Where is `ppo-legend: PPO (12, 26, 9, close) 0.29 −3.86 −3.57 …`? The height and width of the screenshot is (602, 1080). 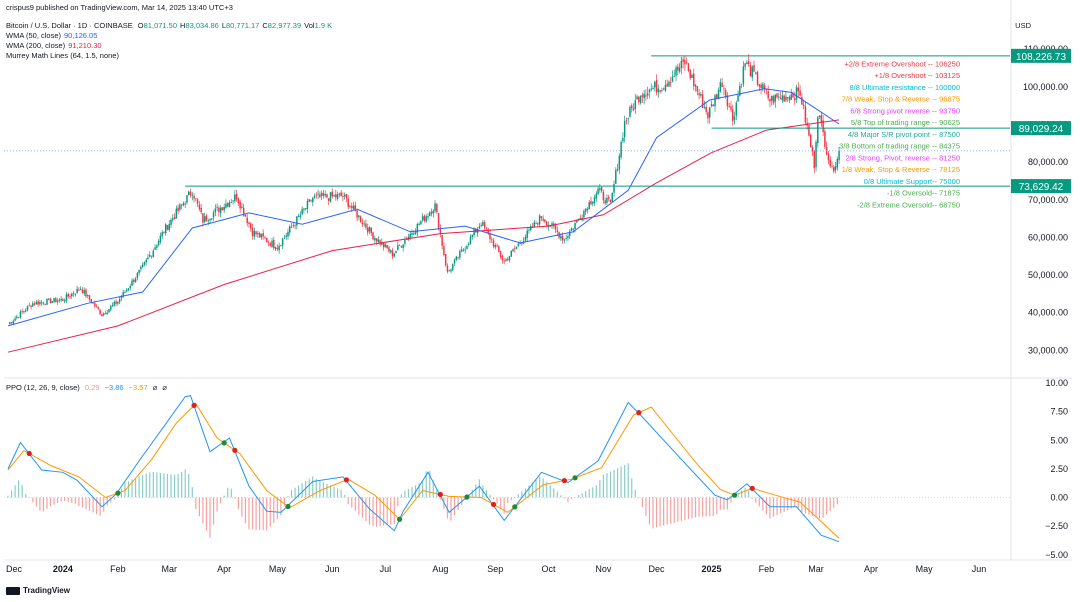
ppo-legend: PPO (12, 26, 9, close) 0.29 −3.86 −3.57 … is located at coordinates (86, 387).